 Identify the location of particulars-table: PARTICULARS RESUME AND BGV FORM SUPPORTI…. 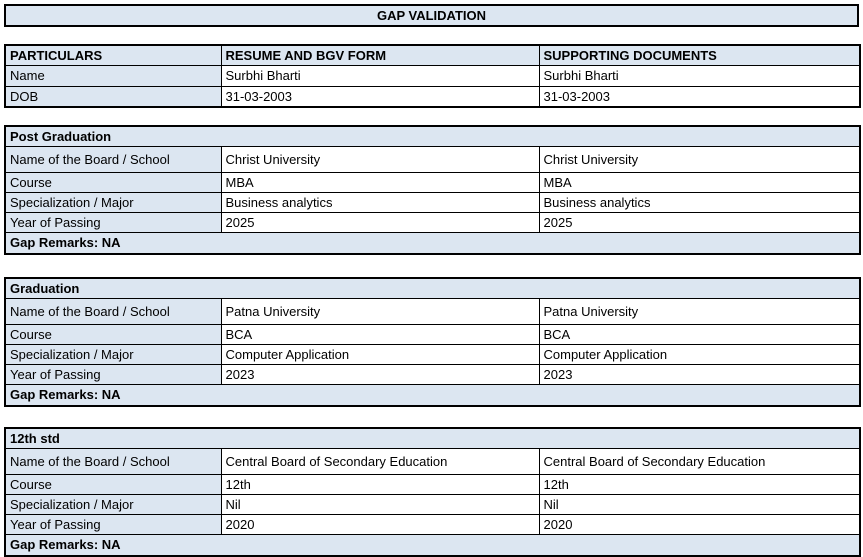
(432, 76).